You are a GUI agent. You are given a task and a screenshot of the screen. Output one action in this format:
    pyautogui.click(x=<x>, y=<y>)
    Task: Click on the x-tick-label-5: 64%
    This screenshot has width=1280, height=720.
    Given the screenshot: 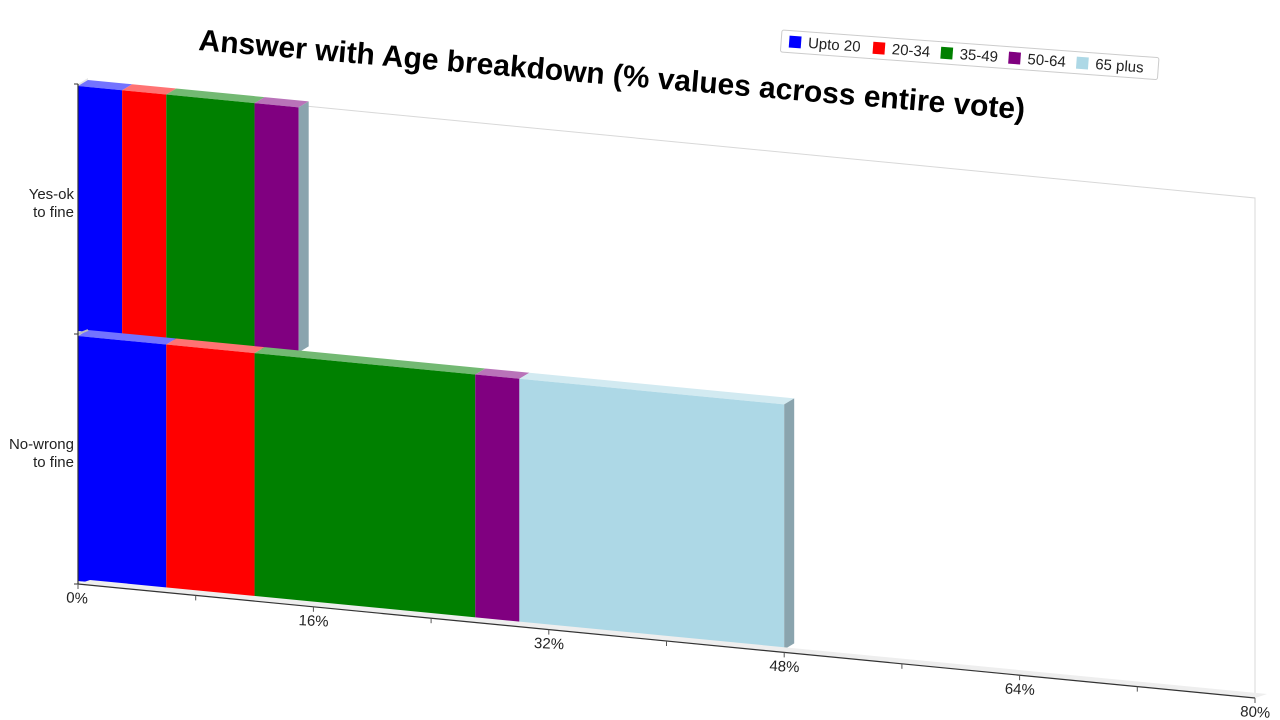 What is the action you would take?
    pyautogui.click(x=1019, y=689)
    